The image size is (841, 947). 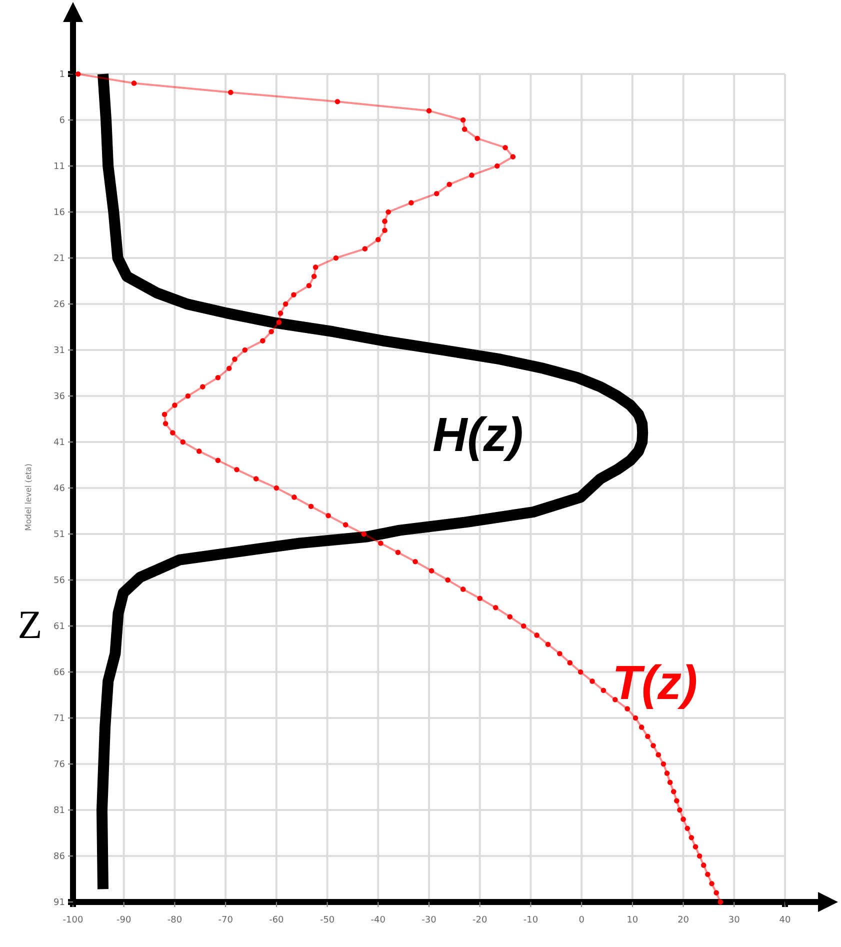 I want to click on y-tick-label: 21, so click(x=59, y=259).